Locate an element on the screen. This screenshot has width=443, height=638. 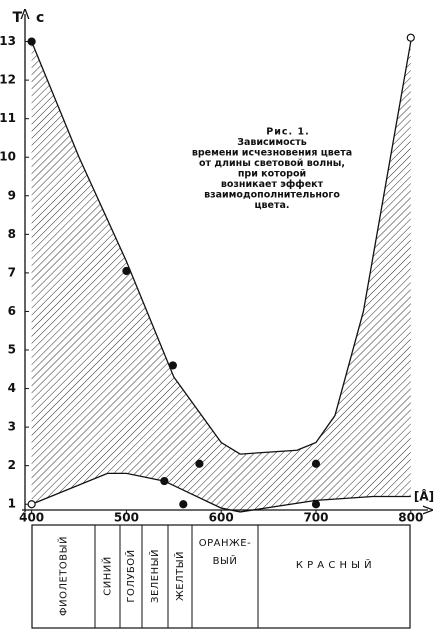
y-tick-label: 12 is located at coordinates (8, 80).